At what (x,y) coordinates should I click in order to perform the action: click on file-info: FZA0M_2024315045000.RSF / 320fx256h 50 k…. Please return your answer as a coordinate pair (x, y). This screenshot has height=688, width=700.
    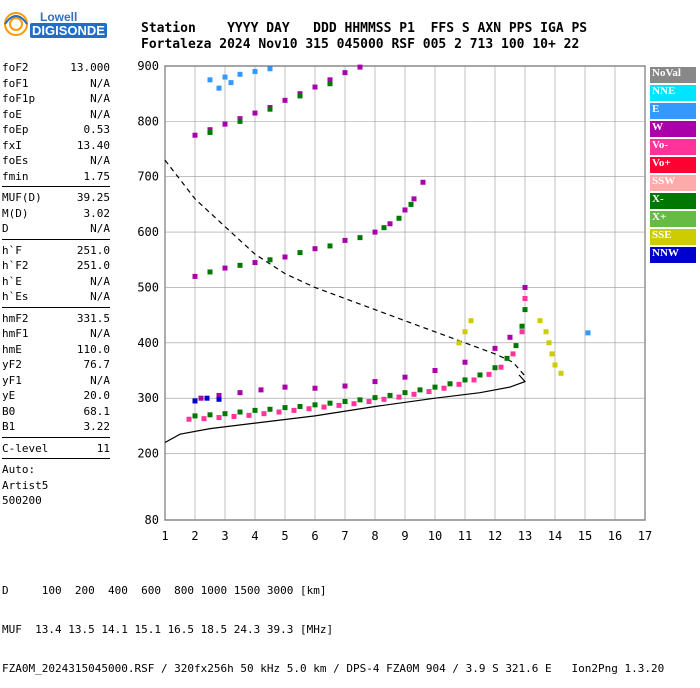
    Looking at the image, I should click on (333, 668).